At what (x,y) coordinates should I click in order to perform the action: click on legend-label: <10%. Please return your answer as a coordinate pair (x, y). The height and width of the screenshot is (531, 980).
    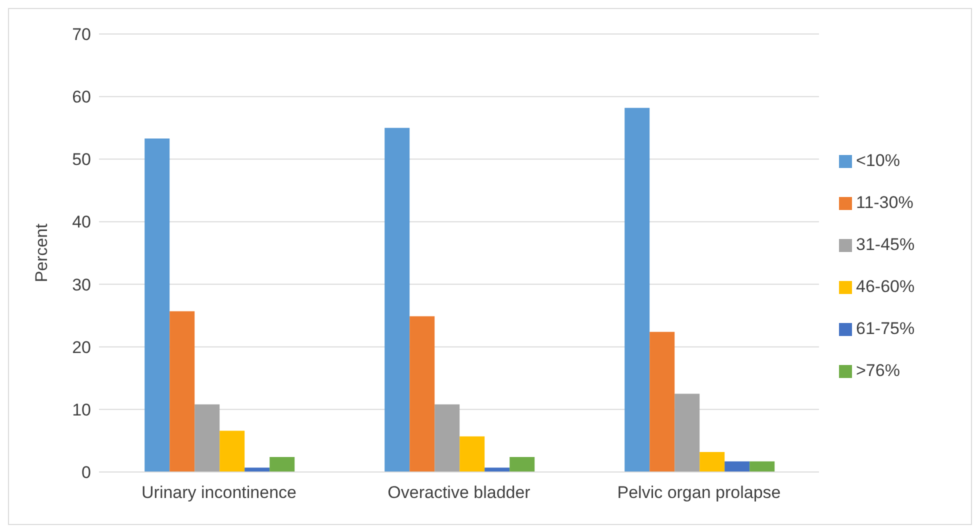
    Looking at the image, I should click on (878, 160).